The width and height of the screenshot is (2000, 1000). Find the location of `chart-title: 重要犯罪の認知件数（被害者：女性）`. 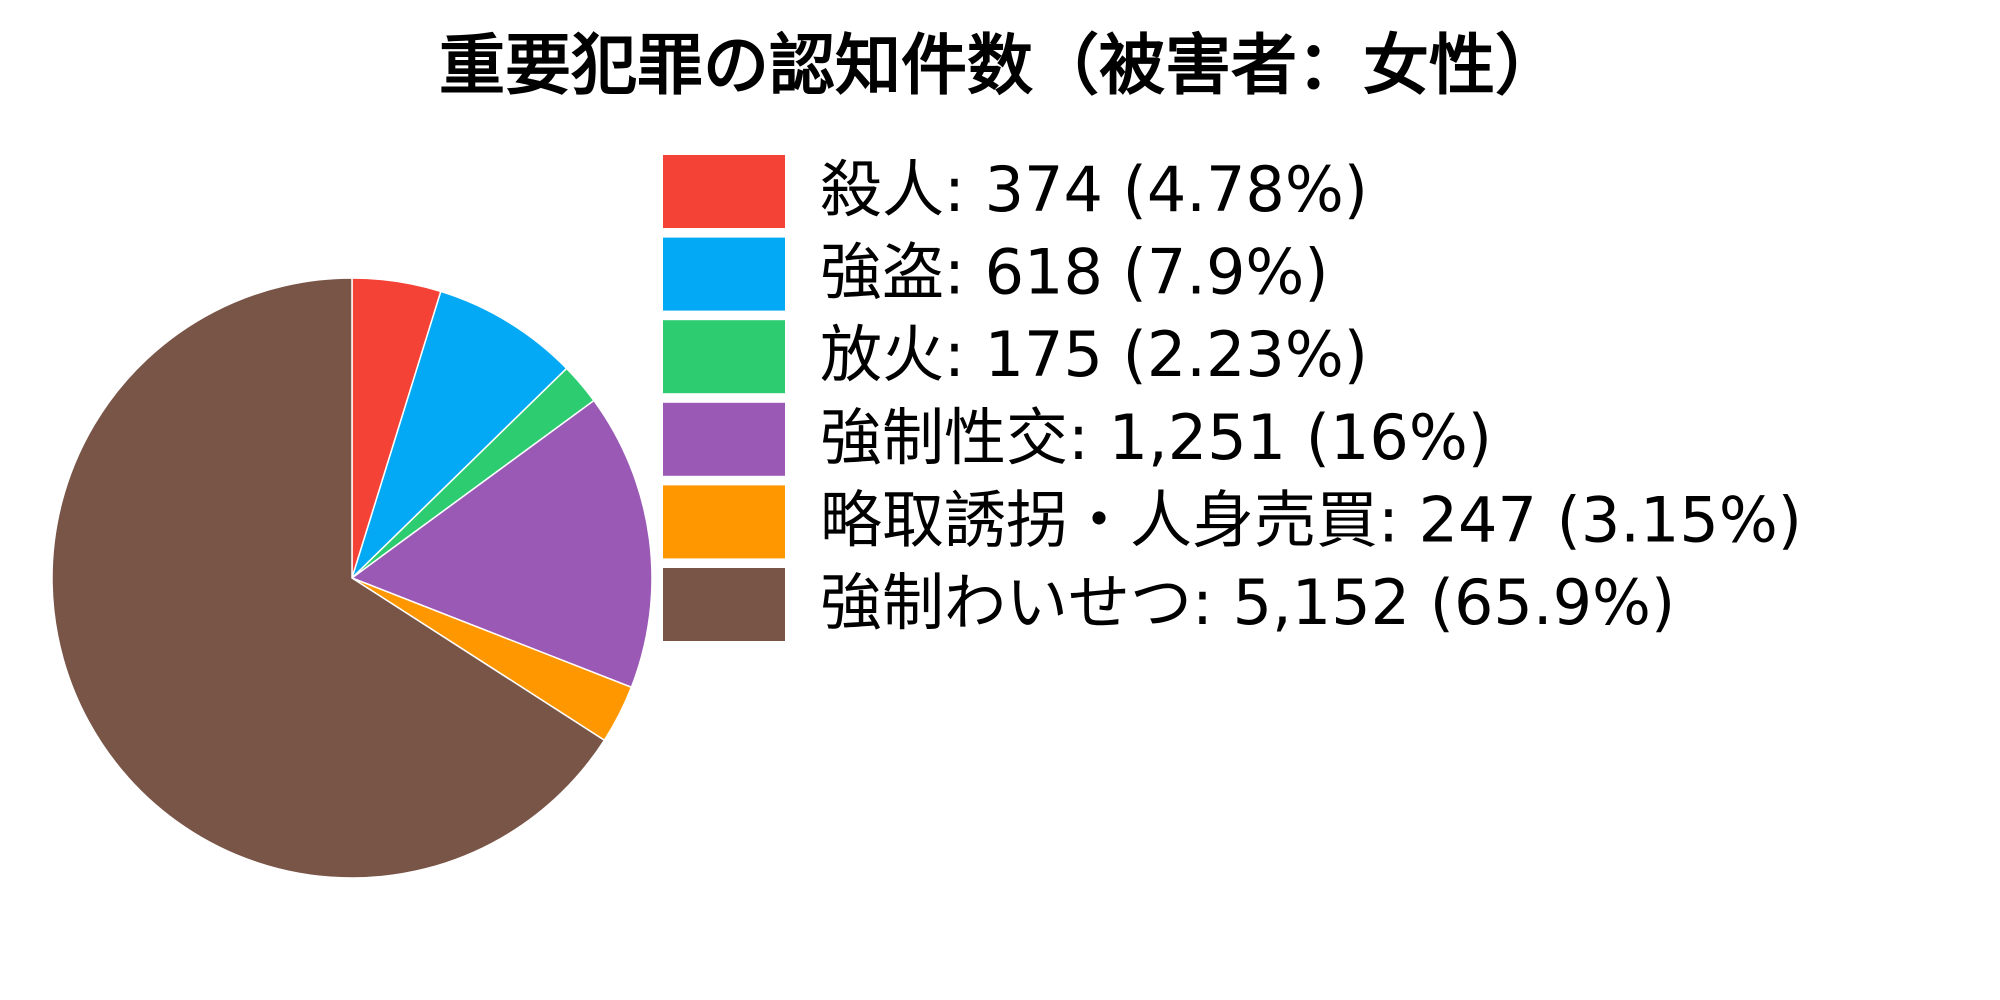

chart-title: 重要犯罪の認知件数（被害者：女性） is located at coordinates (1000, 65).